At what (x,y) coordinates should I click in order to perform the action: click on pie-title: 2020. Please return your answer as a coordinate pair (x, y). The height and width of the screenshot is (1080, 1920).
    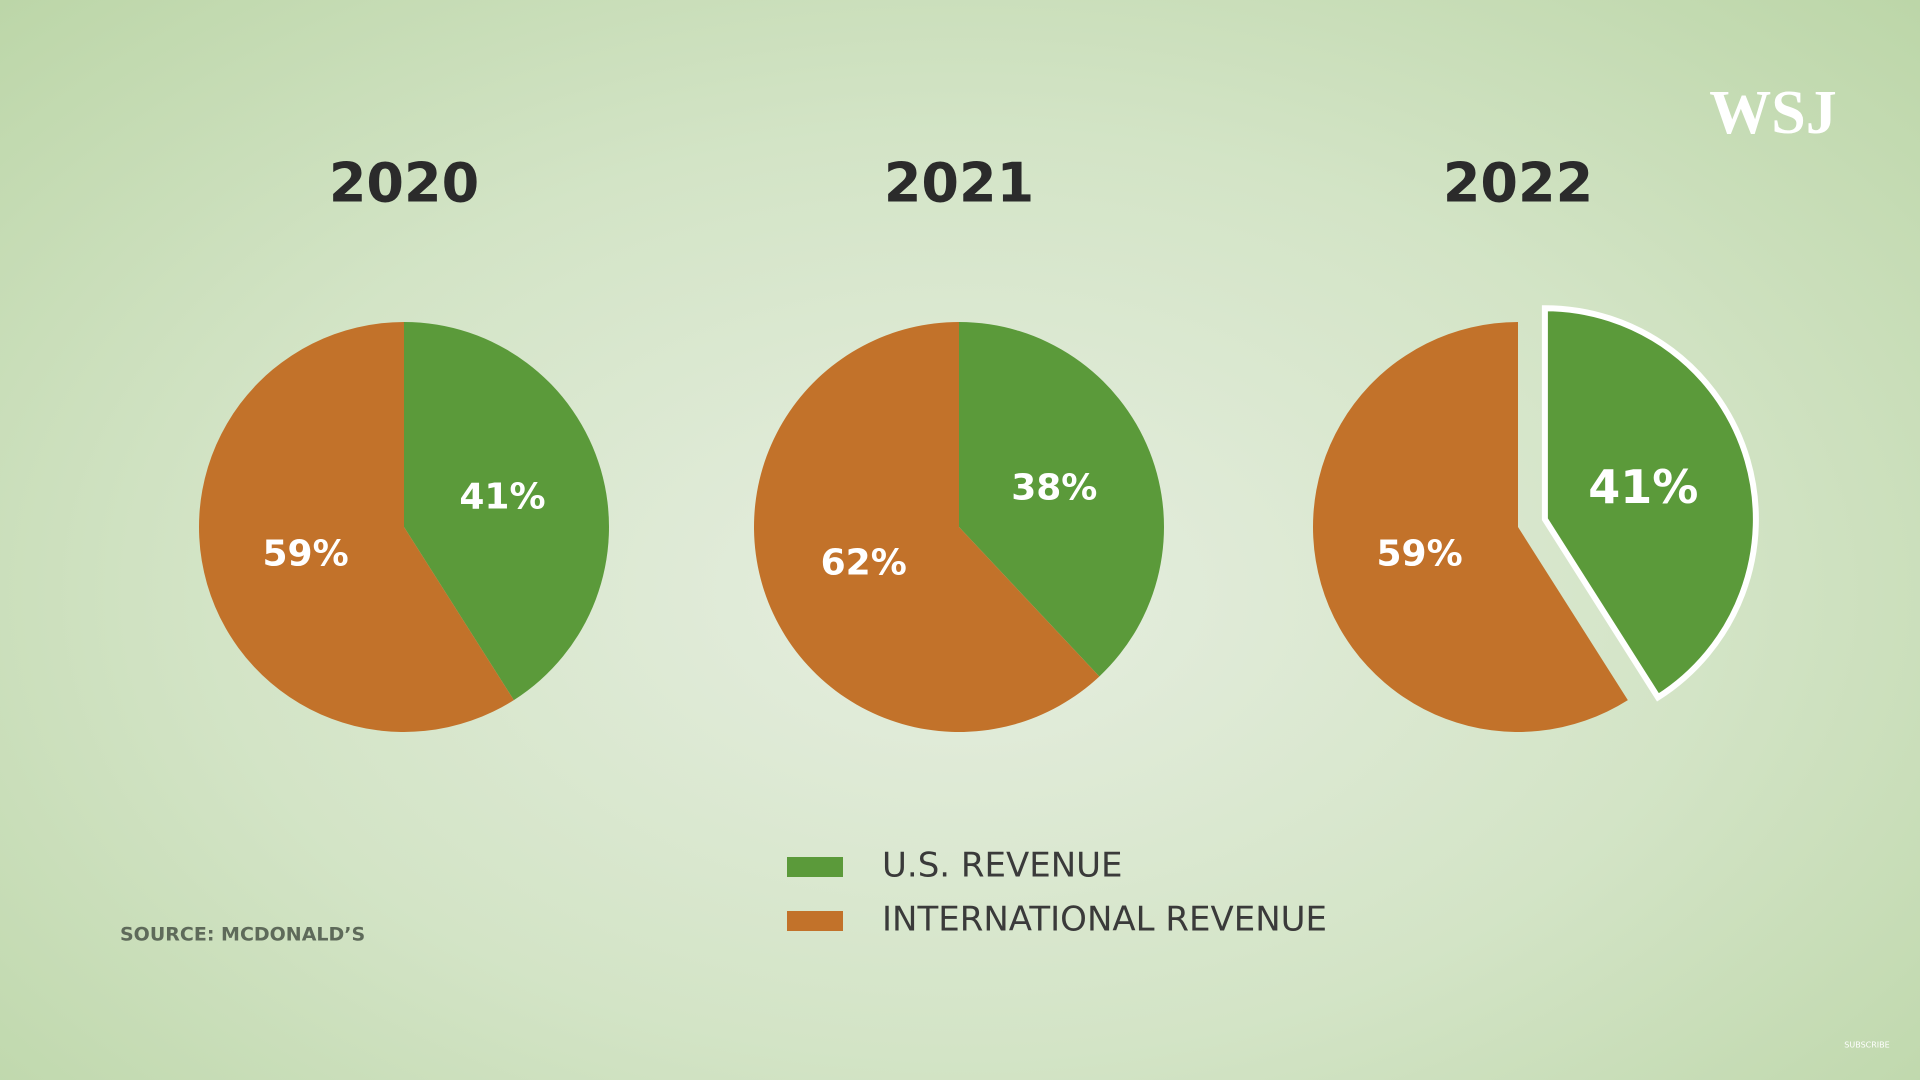
    Looking at the image, I should click on (404, 183).